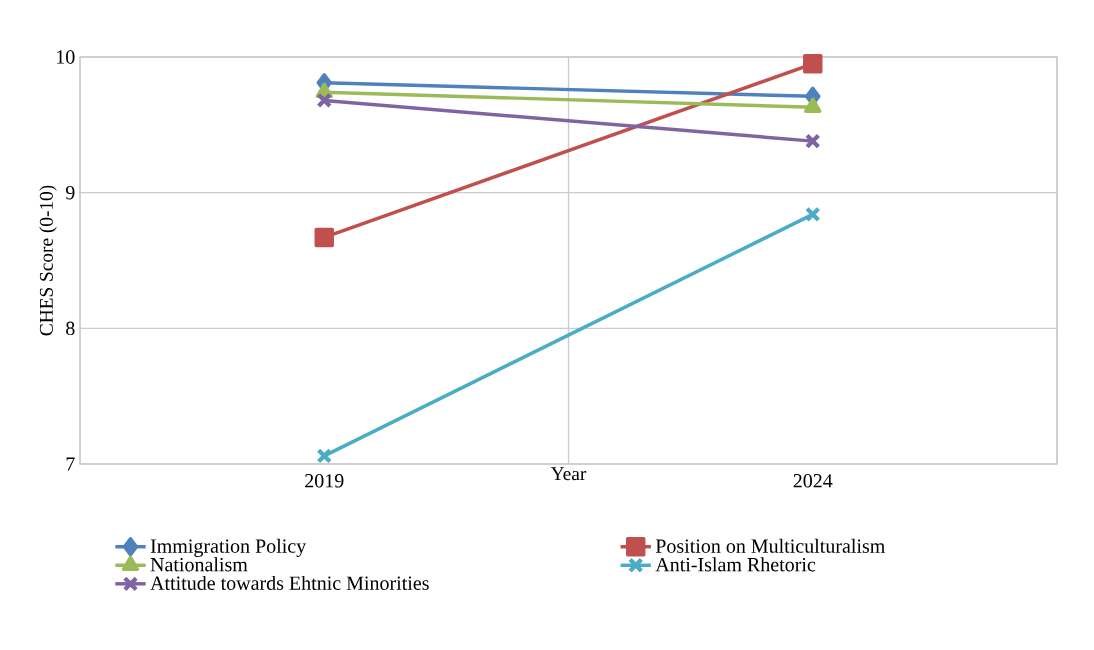  Describe the element at coordinates (289, 582) in the screenshot. I see `legend-label: Attitude towards Ehtnic Minorities` at that location.